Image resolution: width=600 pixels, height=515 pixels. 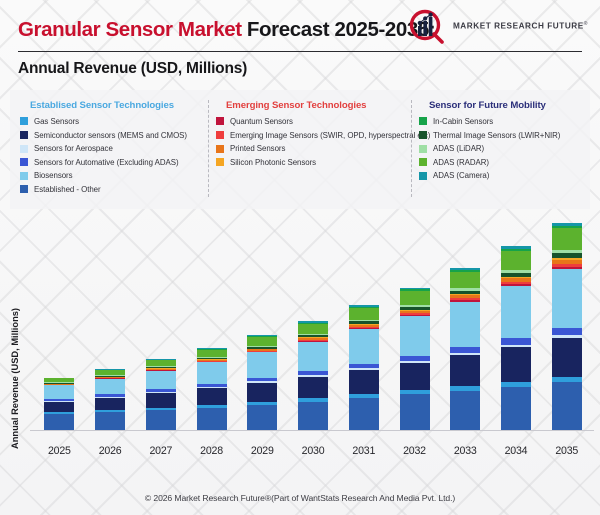 What do you see at coordinates (112, 189) in the screenshot?
I see `legend-item: Established - Other` at bounding box center [112, 189].